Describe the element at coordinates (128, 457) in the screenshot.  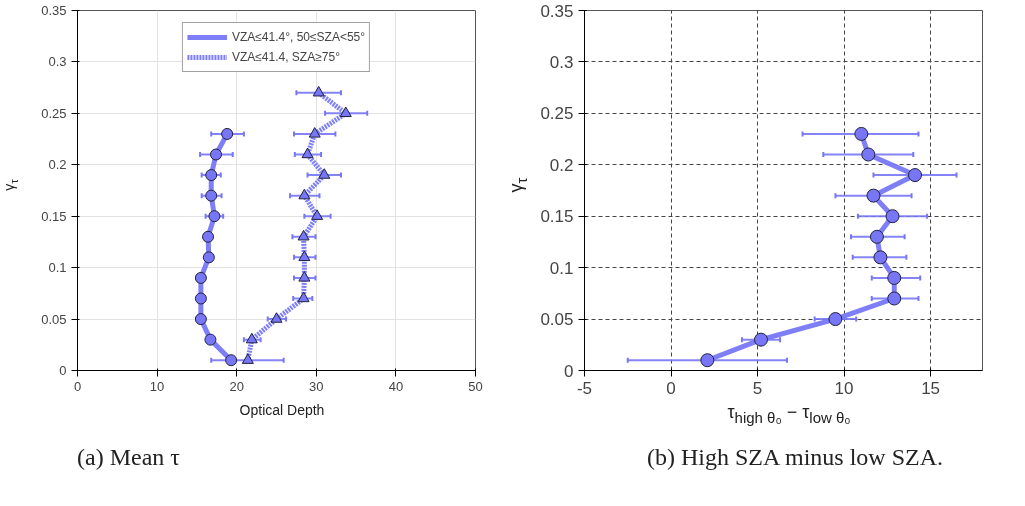
I see `text: (a) Mean τ` at that location.